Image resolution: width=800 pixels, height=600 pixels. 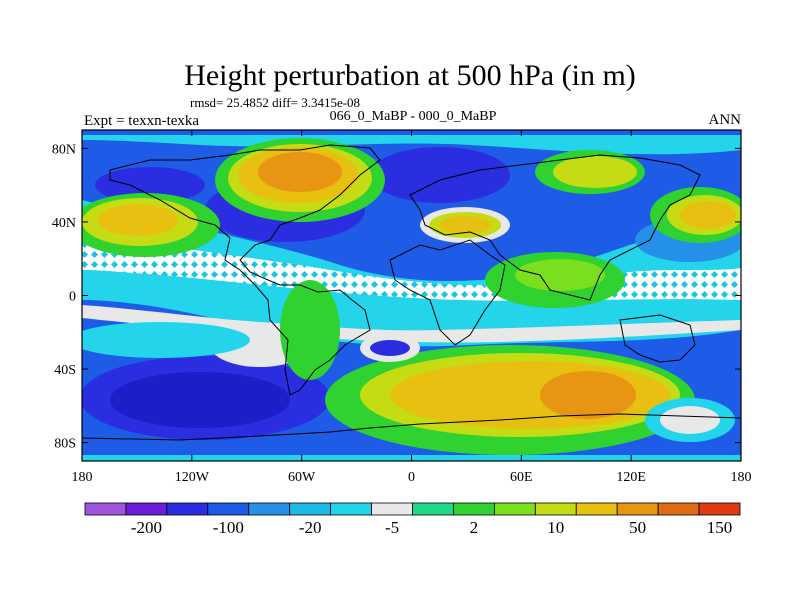 What do you see at coordinates (65, 444) in the screenshot?
I see `y-tick-label: 80S` at bounding box center [65, 444].